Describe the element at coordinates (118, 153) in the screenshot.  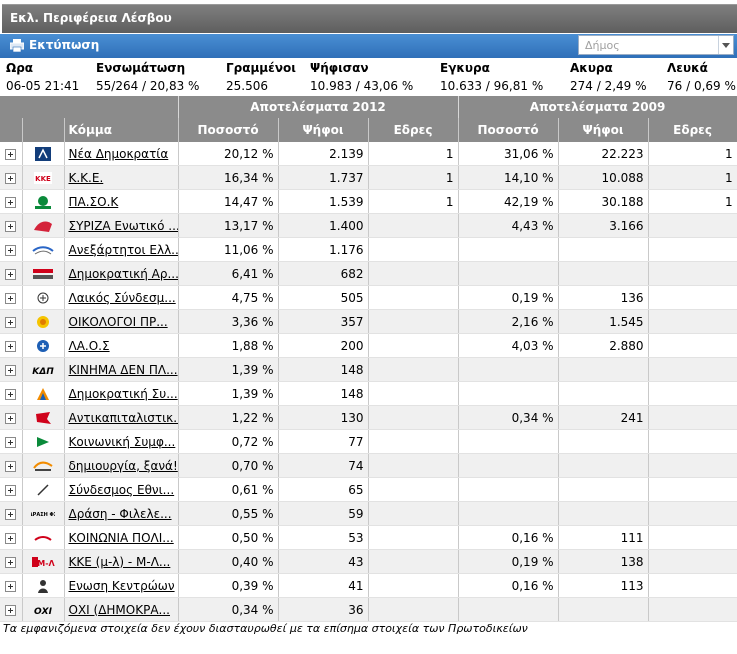
I see `party-link: Νέα Δημοκρατία` at that location.